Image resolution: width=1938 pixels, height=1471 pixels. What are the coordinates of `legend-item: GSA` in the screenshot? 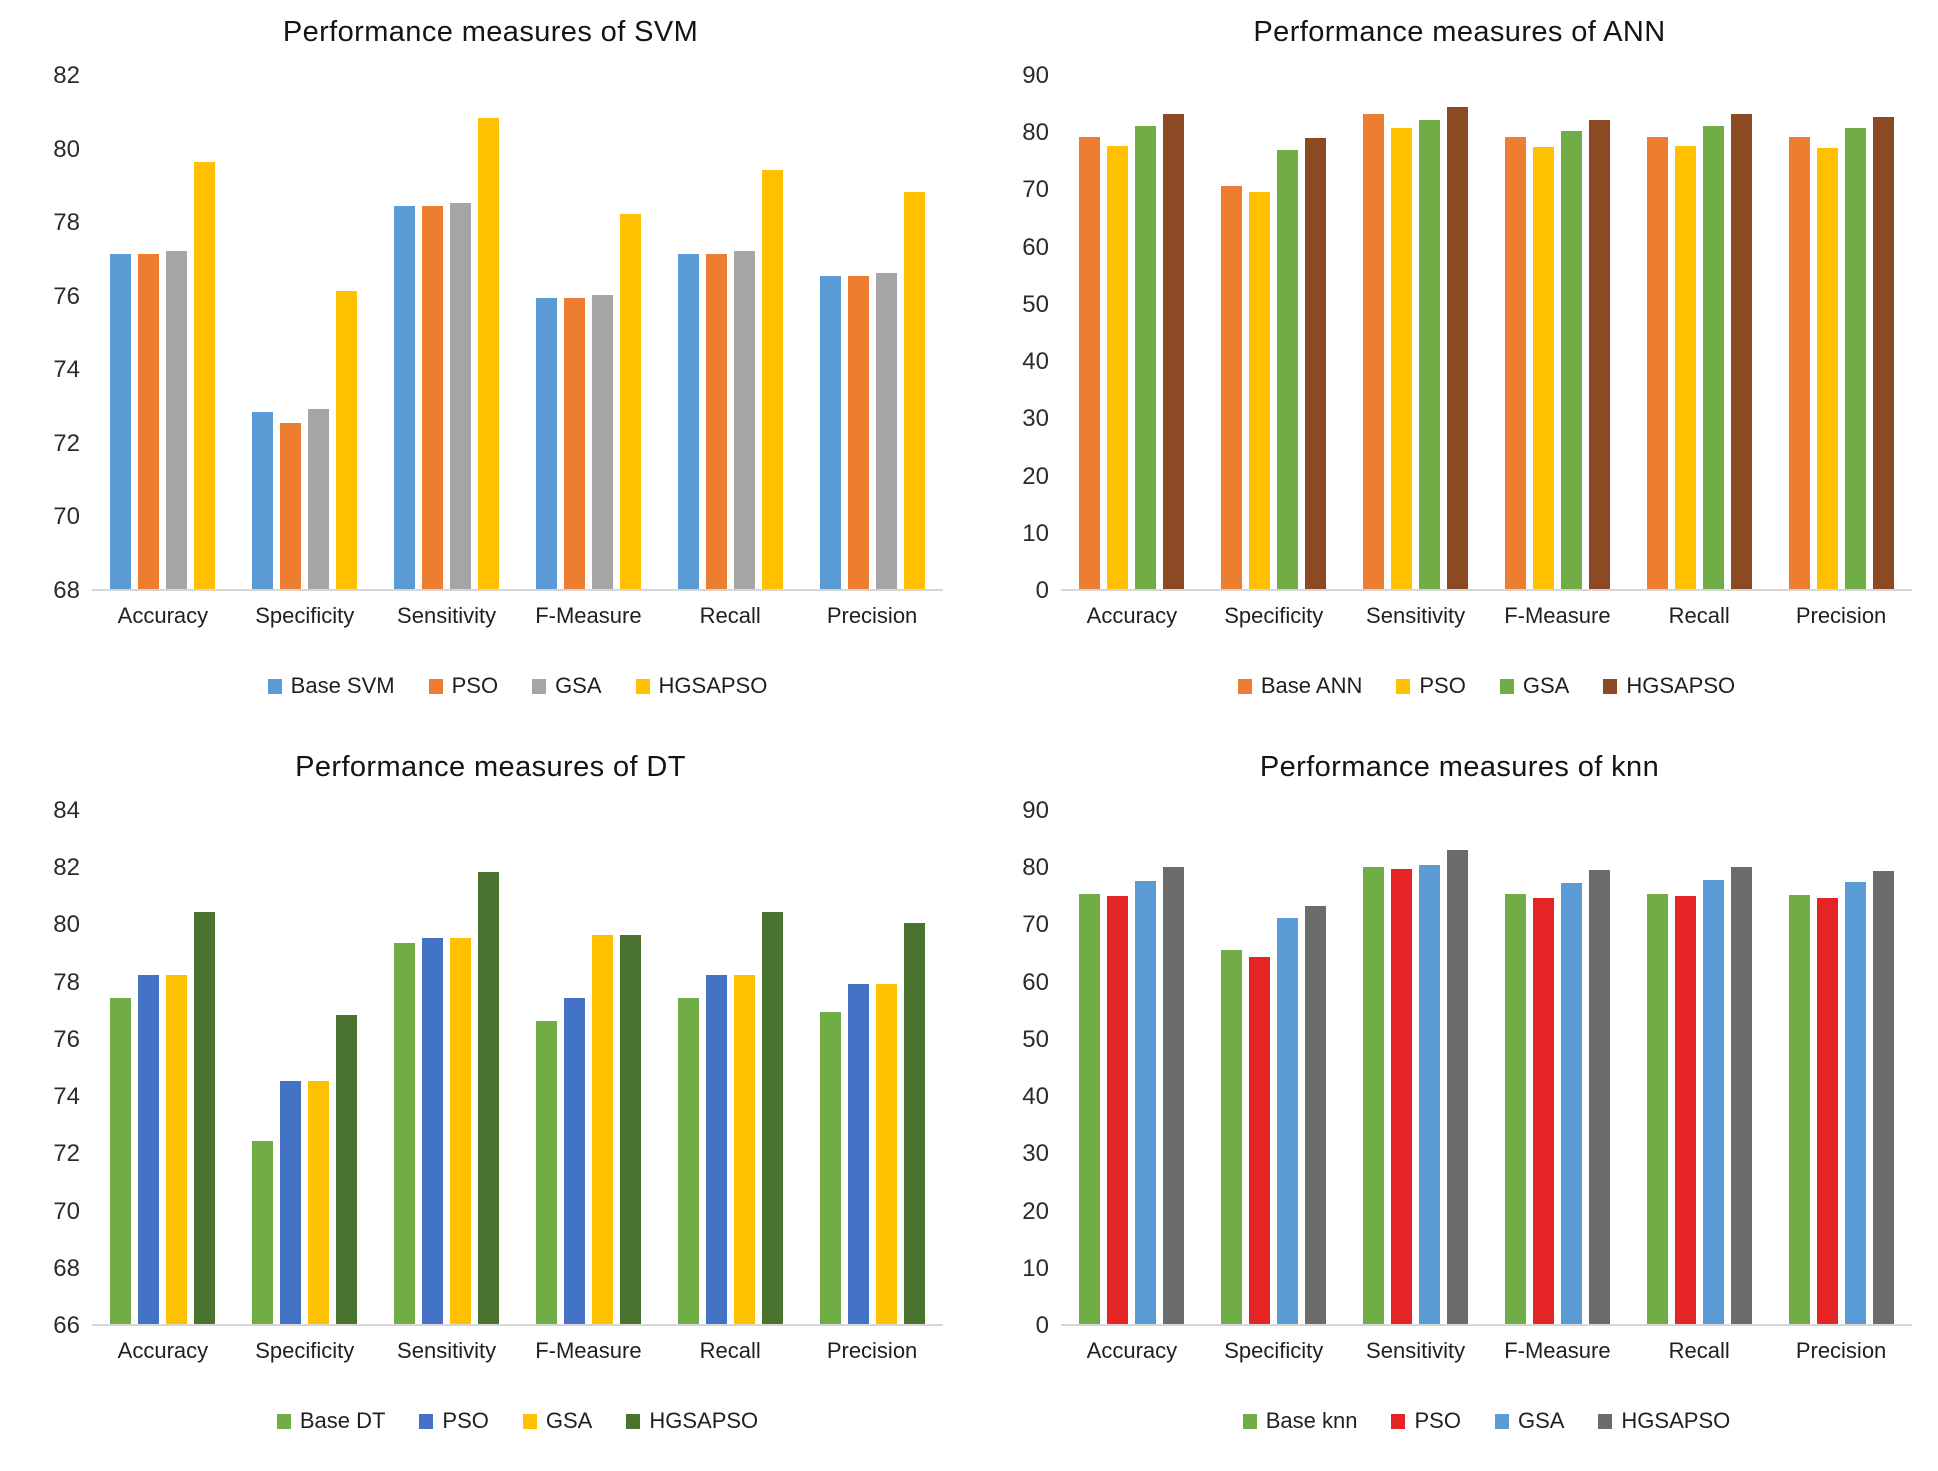 It's located at (567, 686).